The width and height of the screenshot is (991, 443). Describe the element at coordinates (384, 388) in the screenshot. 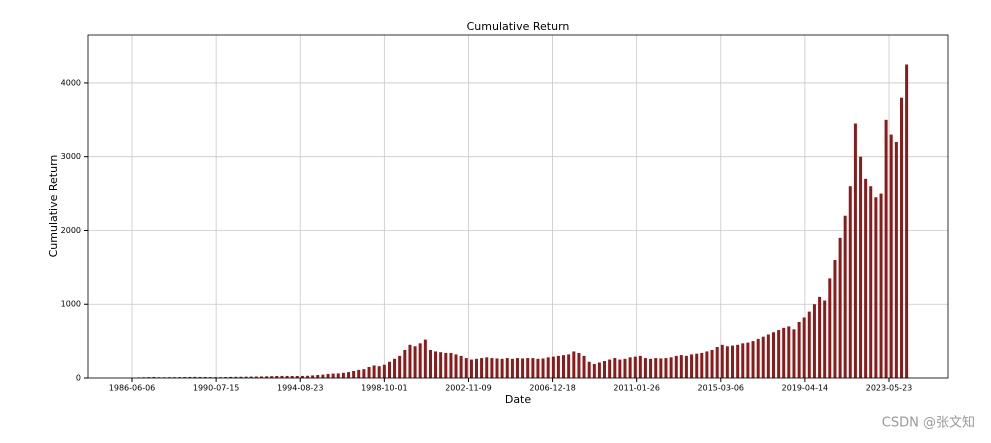

I see `x-tick-label: 1998-10-01` at that location.